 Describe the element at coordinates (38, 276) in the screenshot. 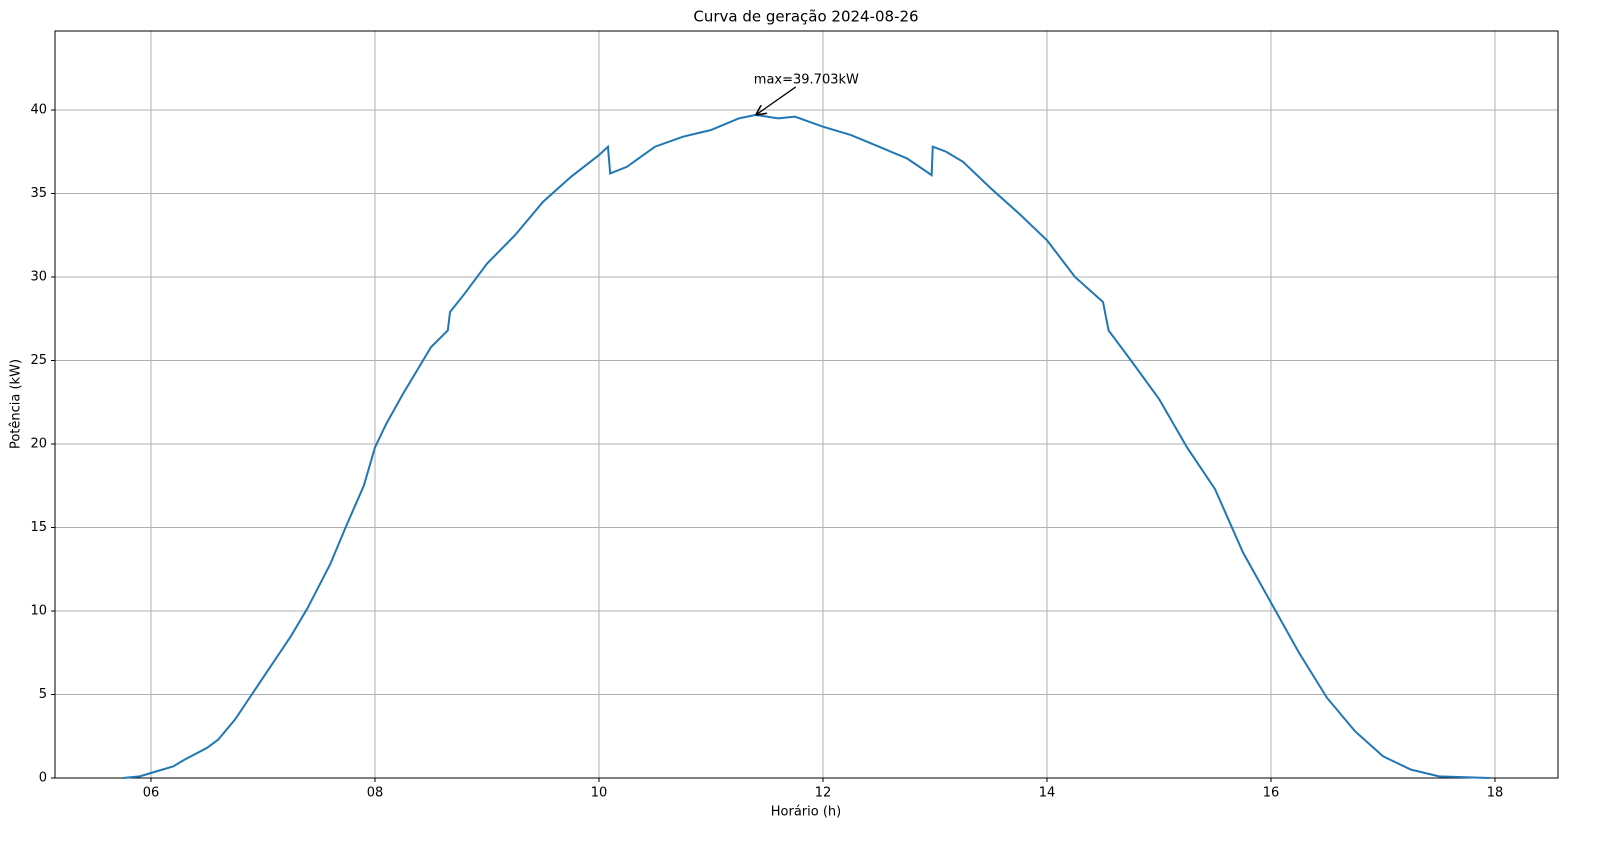

I see `y-tick-label: 30` at that location.